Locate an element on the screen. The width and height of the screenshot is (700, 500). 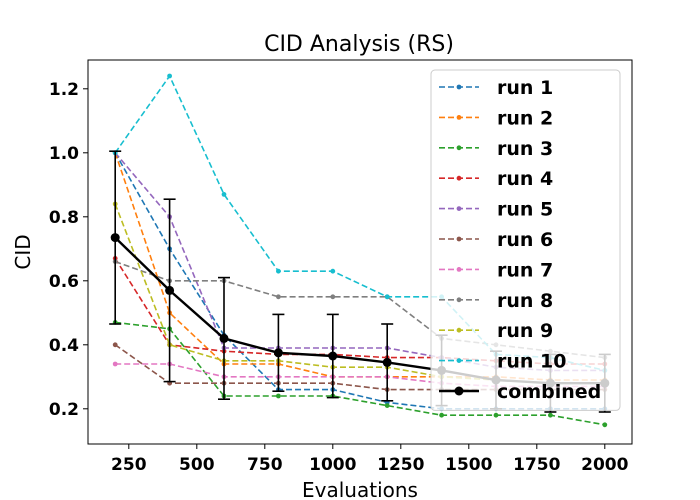
y-tick-label: 0.4 is located at coordinates (64, 346).